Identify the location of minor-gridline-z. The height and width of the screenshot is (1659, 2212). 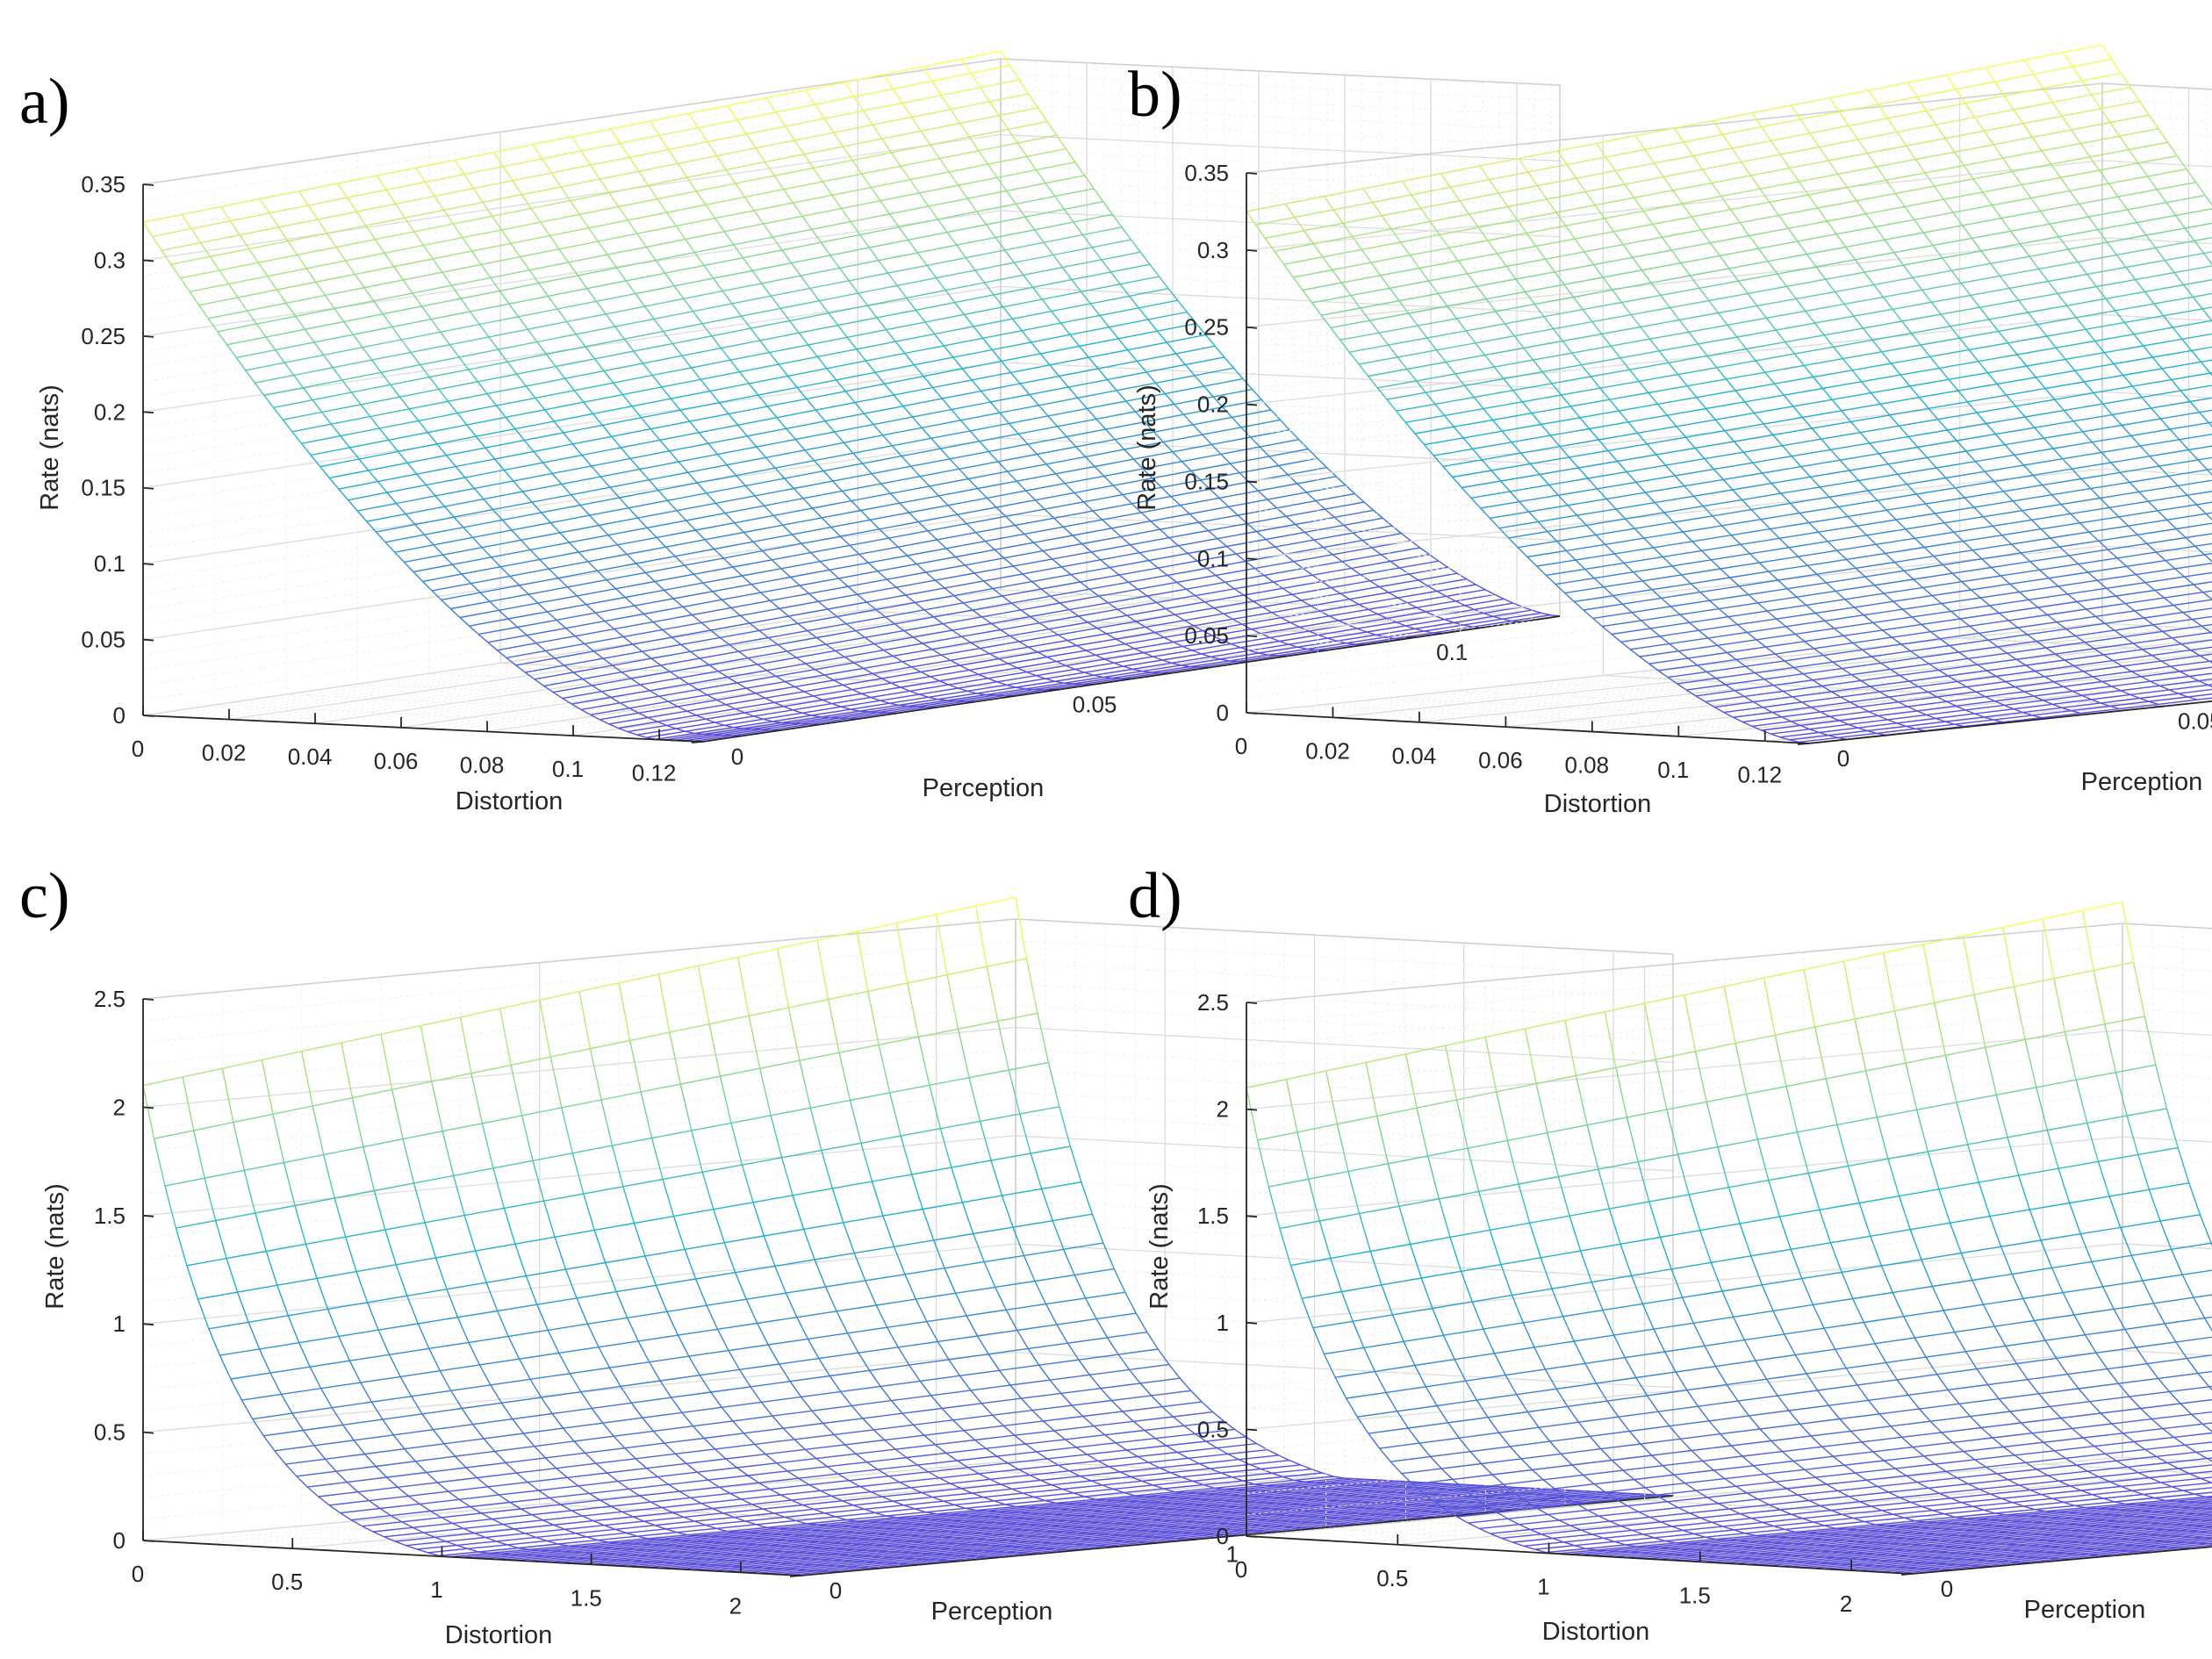
(852, 365).